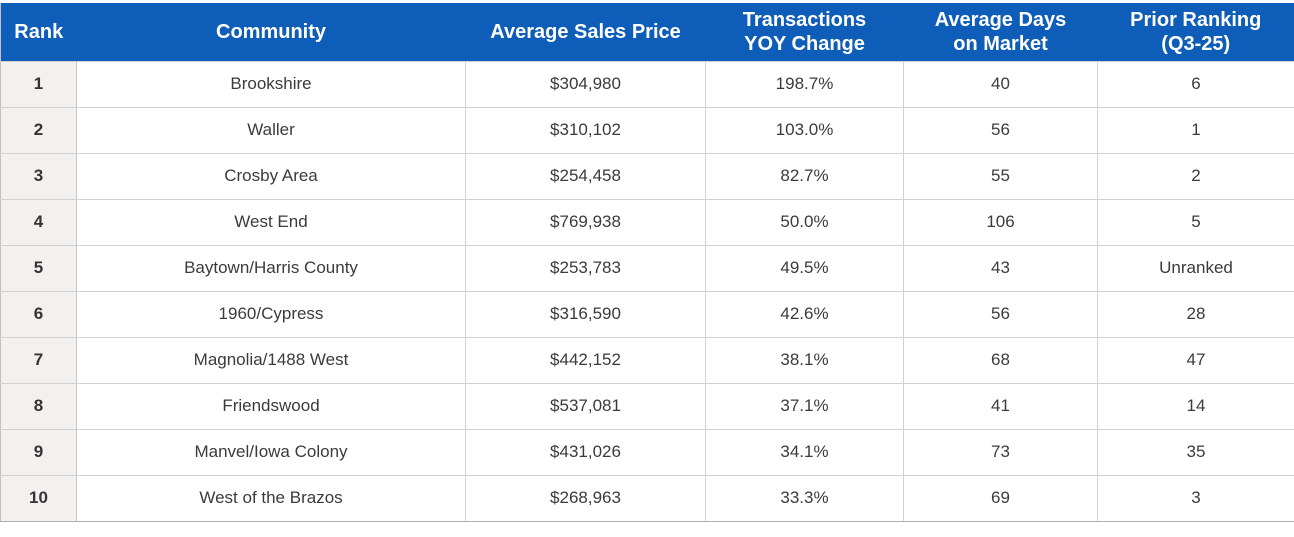 The width and height of the screenshot is (1294, 537). What do you see at coordinates (271, 32) in the screenshot?
I see `column-header-community: Community` at bounding box center [271, 32].